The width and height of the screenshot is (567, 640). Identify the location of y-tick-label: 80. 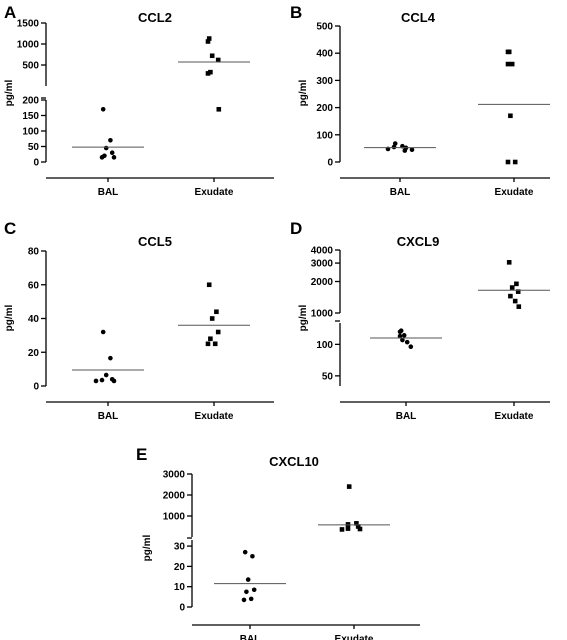
(34, 252).